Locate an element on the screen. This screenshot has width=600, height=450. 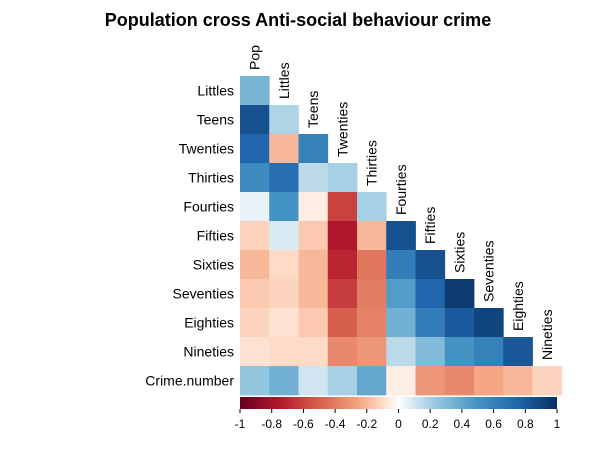
column-label: Sixties is located at coordinates (459, 252).